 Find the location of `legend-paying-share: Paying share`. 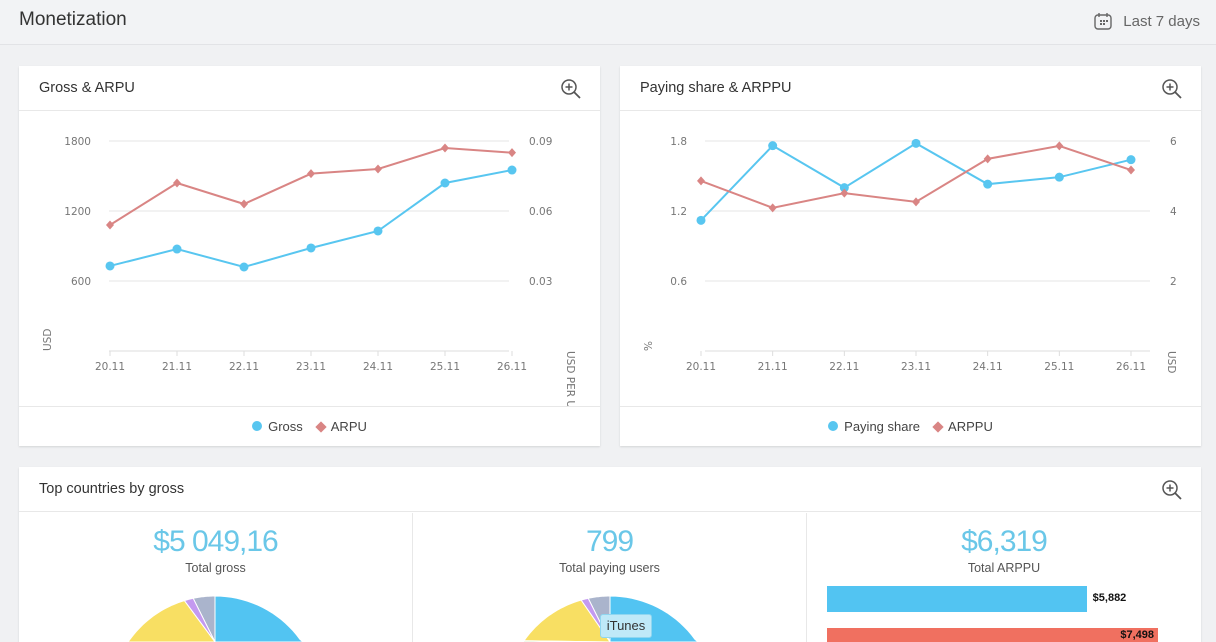

legend-paying-share: Paying share is located at coordinates (874, 426).